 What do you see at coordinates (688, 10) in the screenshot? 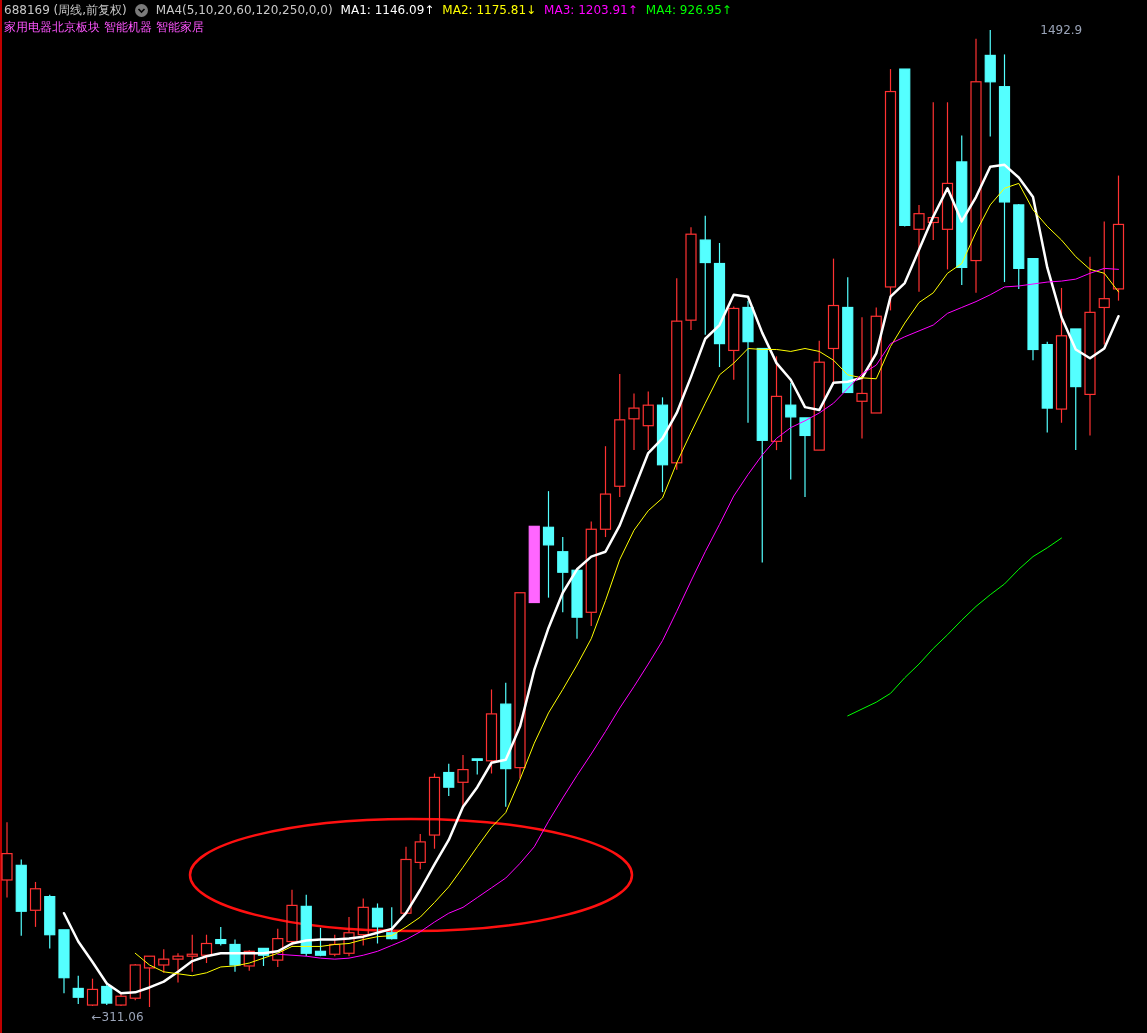
I see `text: MA4: 926.95↑` at bounding box center [688, 10].